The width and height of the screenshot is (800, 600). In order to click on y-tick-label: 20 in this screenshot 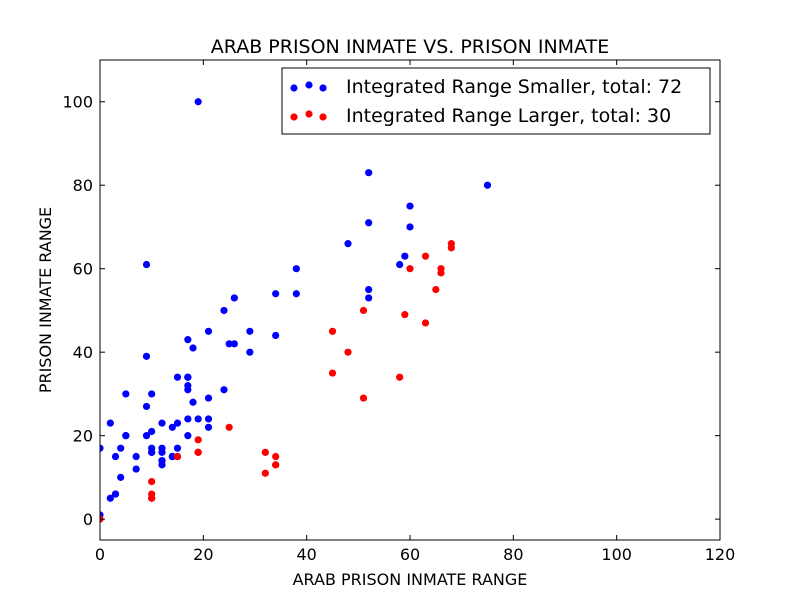, I will do `click(83, 436)`.